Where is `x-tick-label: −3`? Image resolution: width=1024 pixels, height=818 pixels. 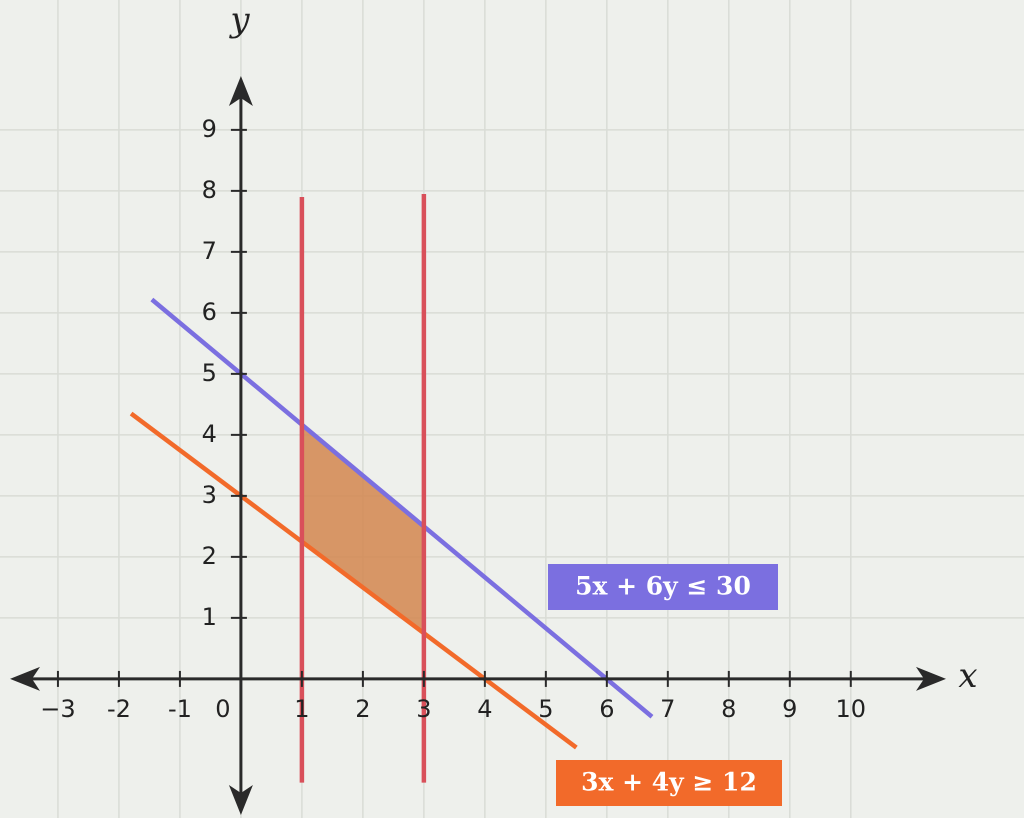 x-tick-label: −3 is located at coordinates (57, 709).